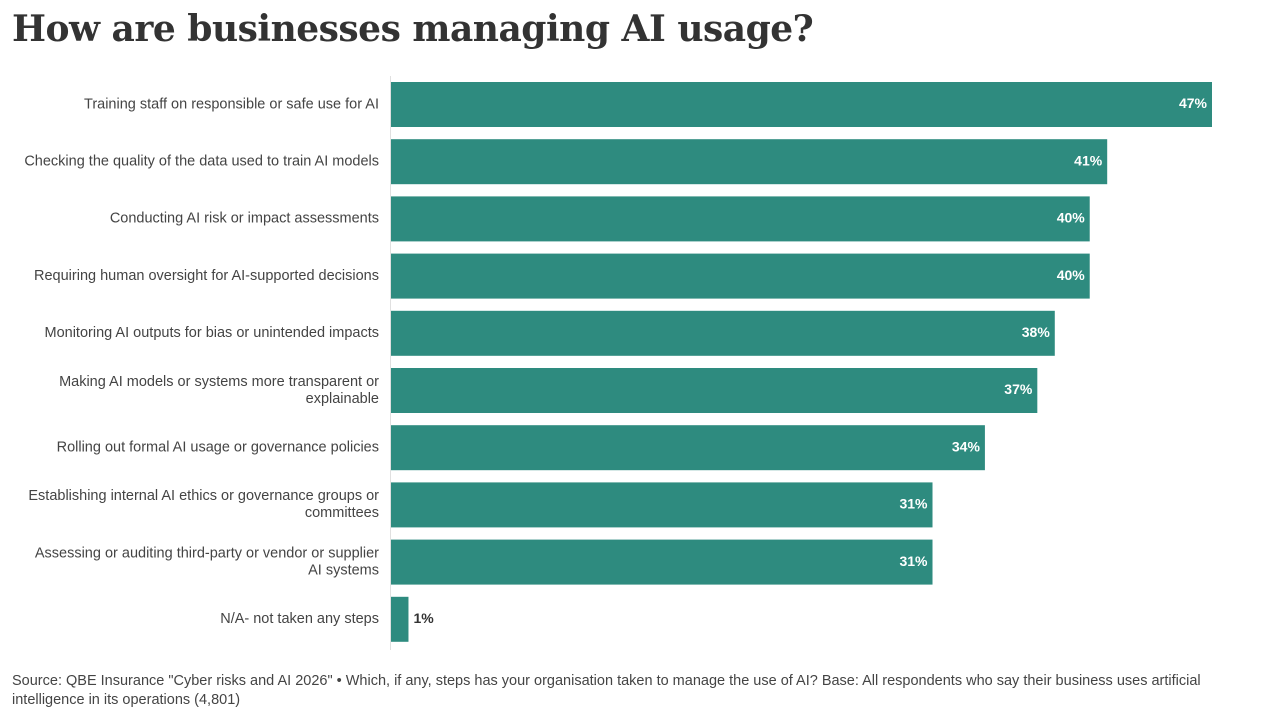 This screenshot has height=720, width=1280. Describe the element at coordinates (913, 504) in the screenshot. I see `value-label-8: 31%` at that location.